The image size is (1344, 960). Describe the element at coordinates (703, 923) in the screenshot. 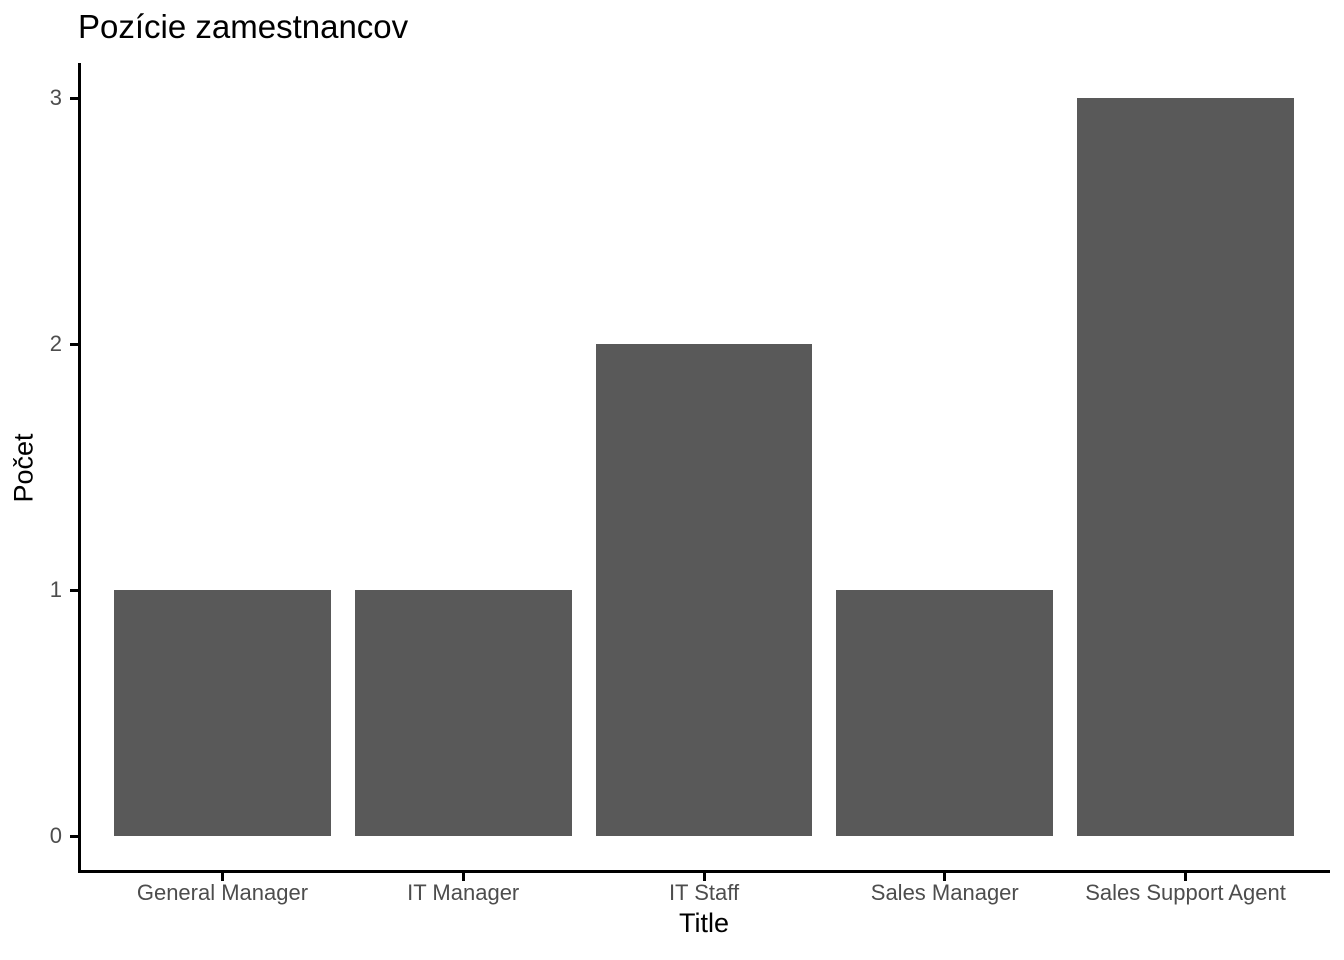

I see `x-axis-title: Title` at that location.